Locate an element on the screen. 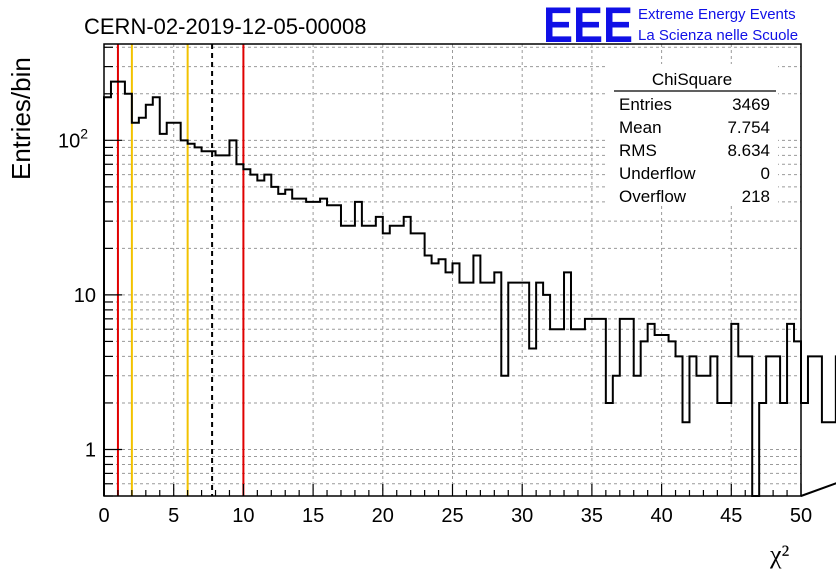 The height and width of the screenshot is (572, 836). stats-label: Underflow is located at coordinates (657, 173).